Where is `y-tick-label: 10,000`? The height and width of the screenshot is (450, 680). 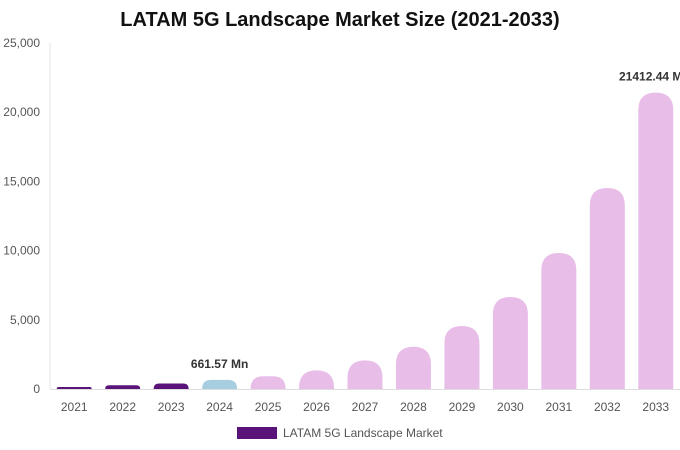
y-tick-label: 10,000 is located at coordinates (21, 251).